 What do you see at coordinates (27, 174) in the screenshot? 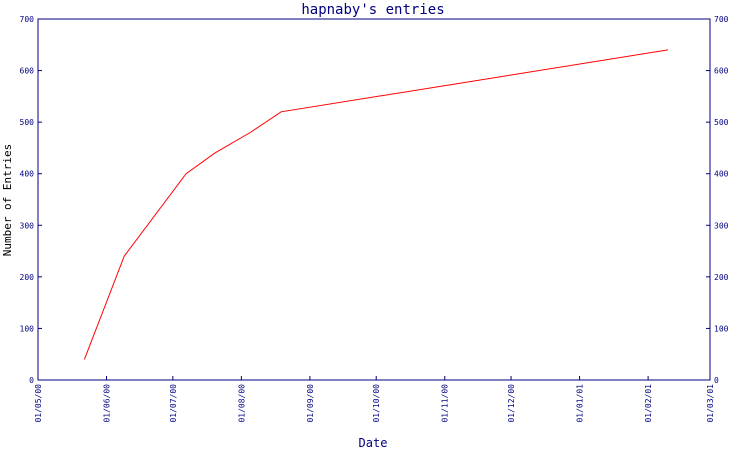
I see `y-tick-label-left: 400` at bounding box center [27, 174].